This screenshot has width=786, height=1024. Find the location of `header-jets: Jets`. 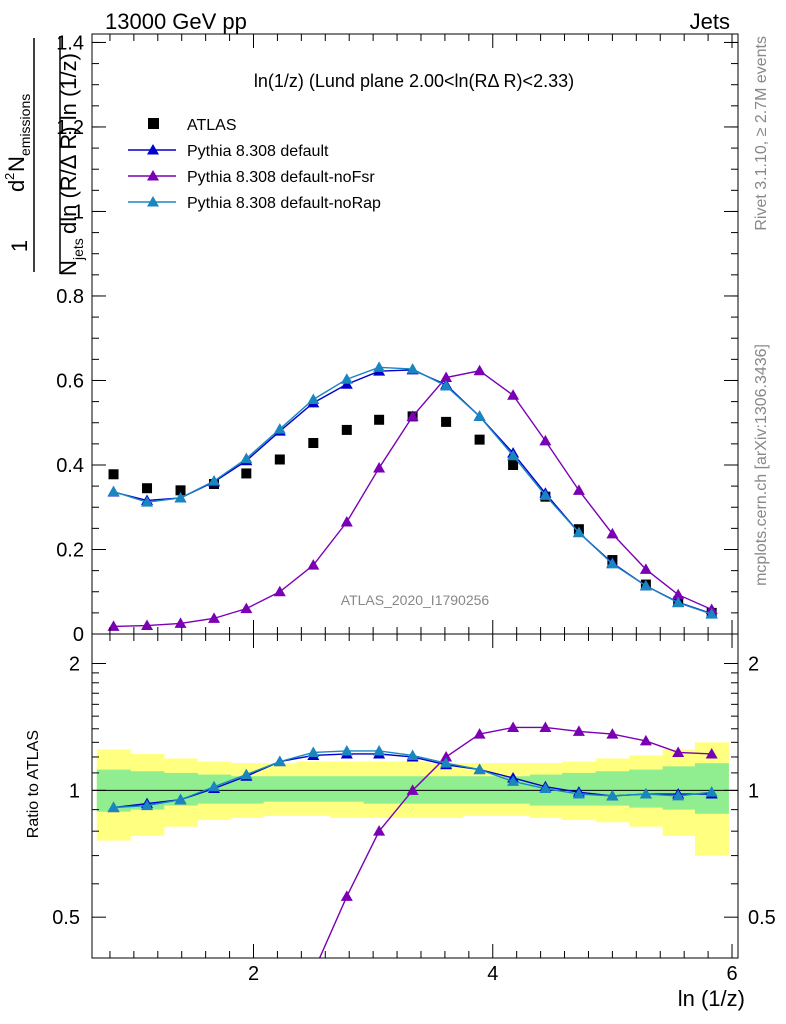

header-jets: Jets is located at coordinates (710, 21).